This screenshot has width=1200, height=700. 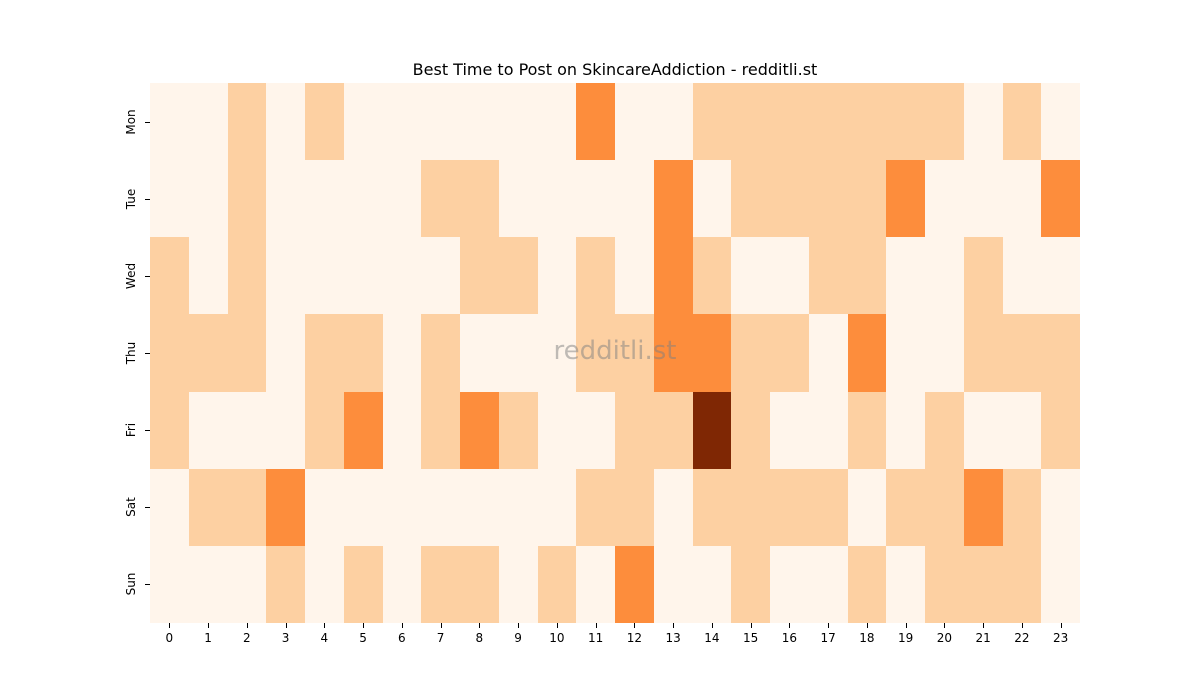 I want to click on x-tick-label: 22, so click(x=1022, y=638).